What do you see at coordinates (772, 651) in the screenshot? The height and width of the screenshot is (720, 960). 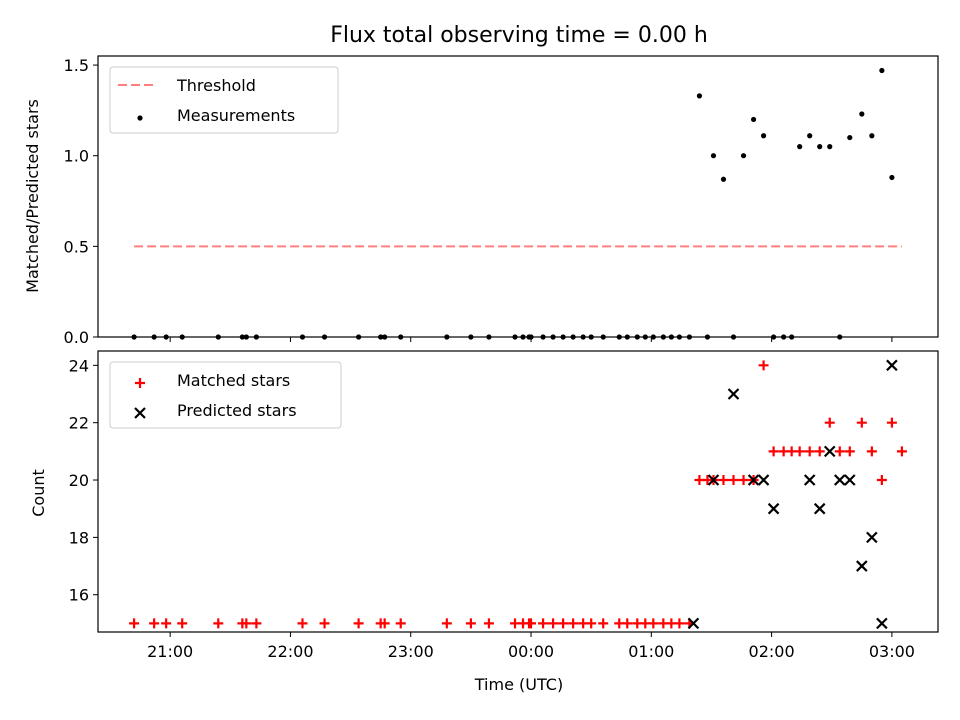 I see `x-tick-label: 02:00` at bounding box center [772, 651].